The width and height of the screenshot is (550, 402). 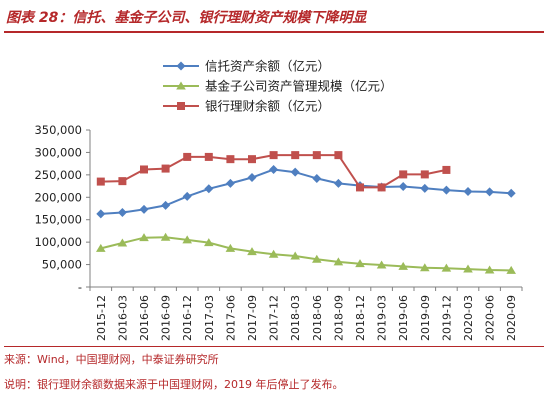 I want to click on x-tick-label: 2015-12, so click(x=101, y=318).